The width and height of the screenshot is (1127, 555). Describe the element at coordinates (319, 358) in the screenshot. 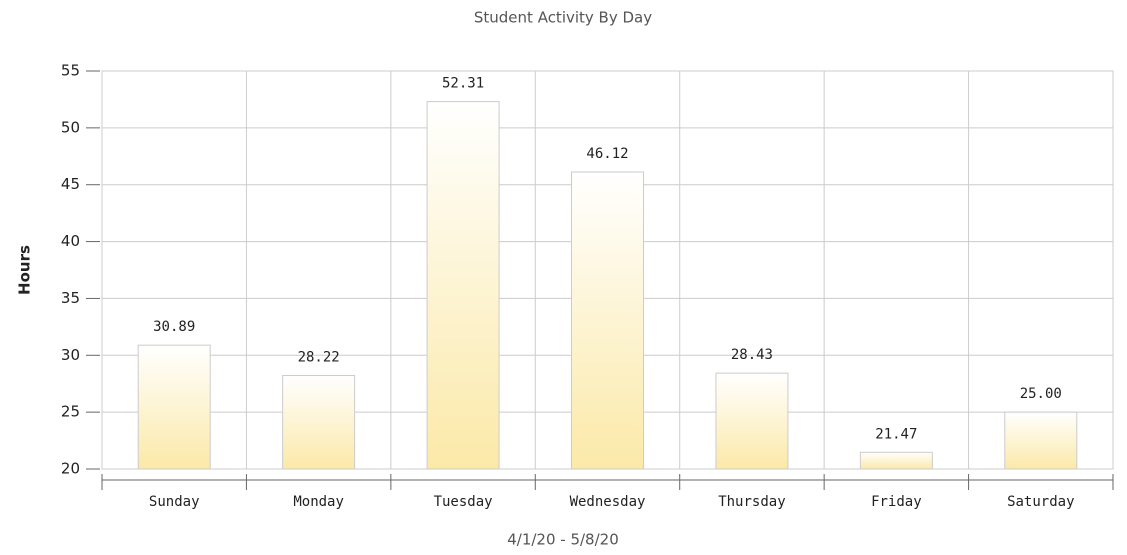

I see `value-label: 28.22` at that location.